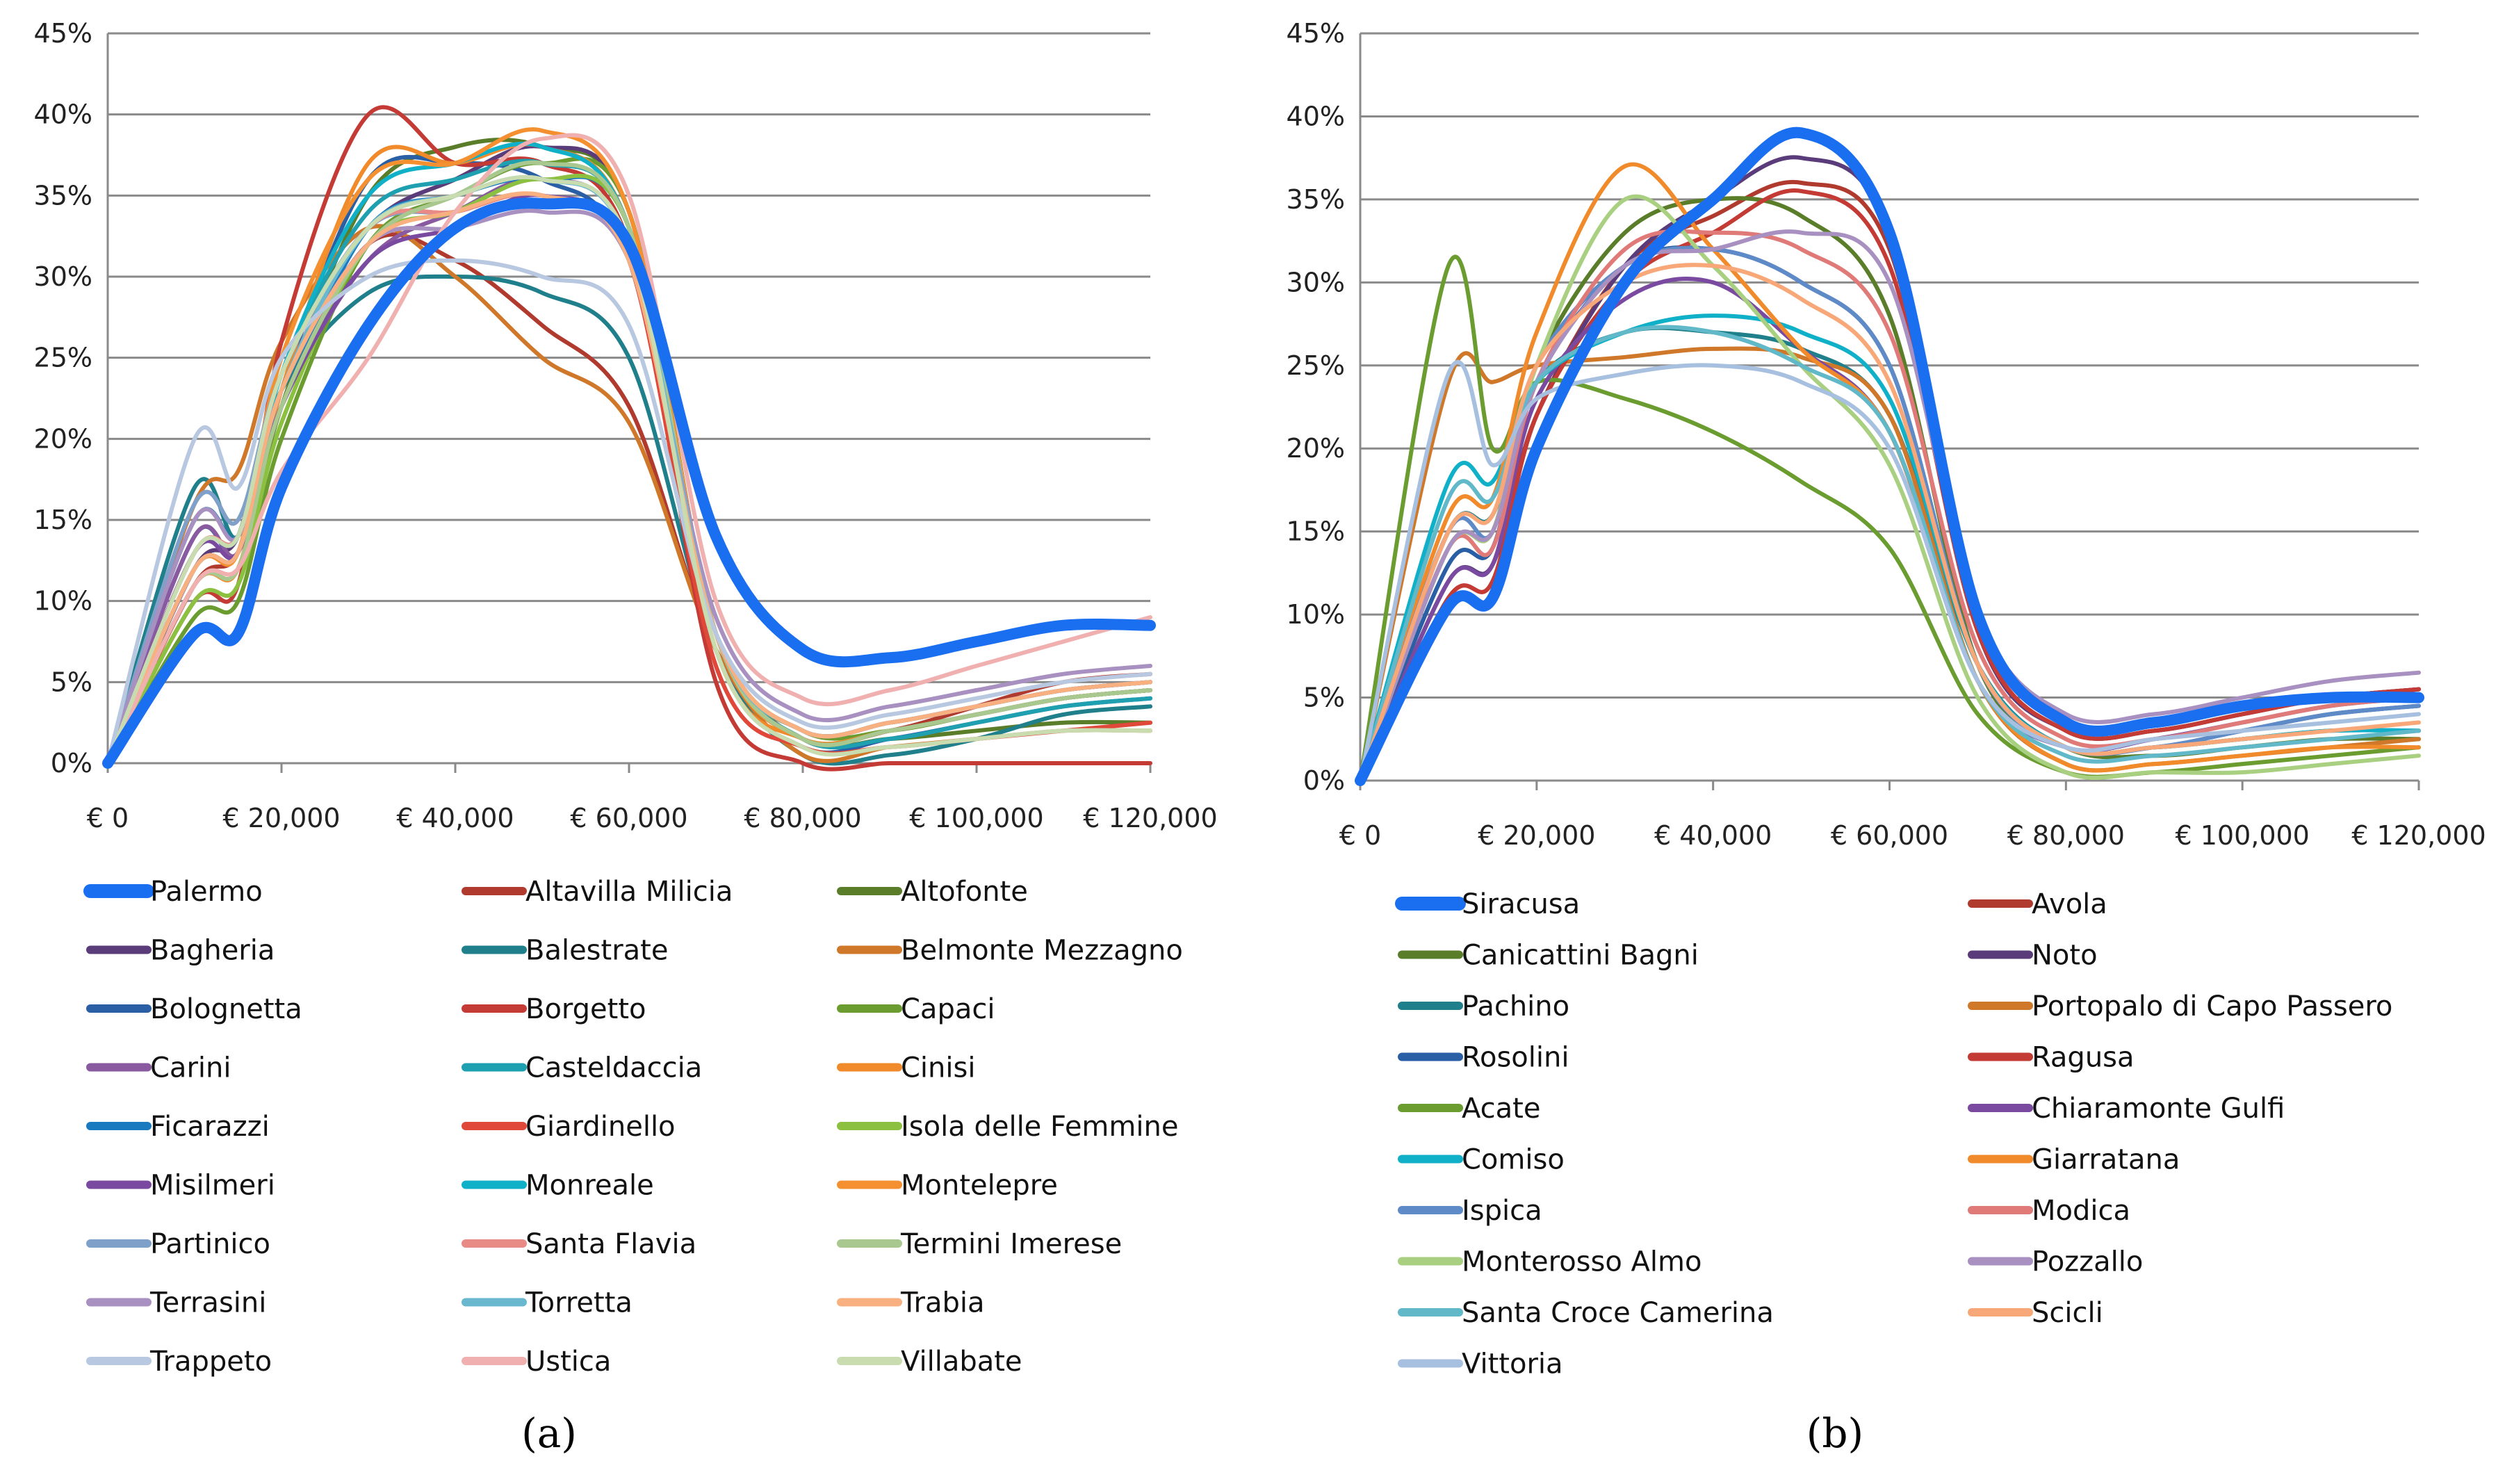  Describe the element at coordinates (210, 1127) in the screenshot. I see `legend-label: Ficarazzi` at that location.